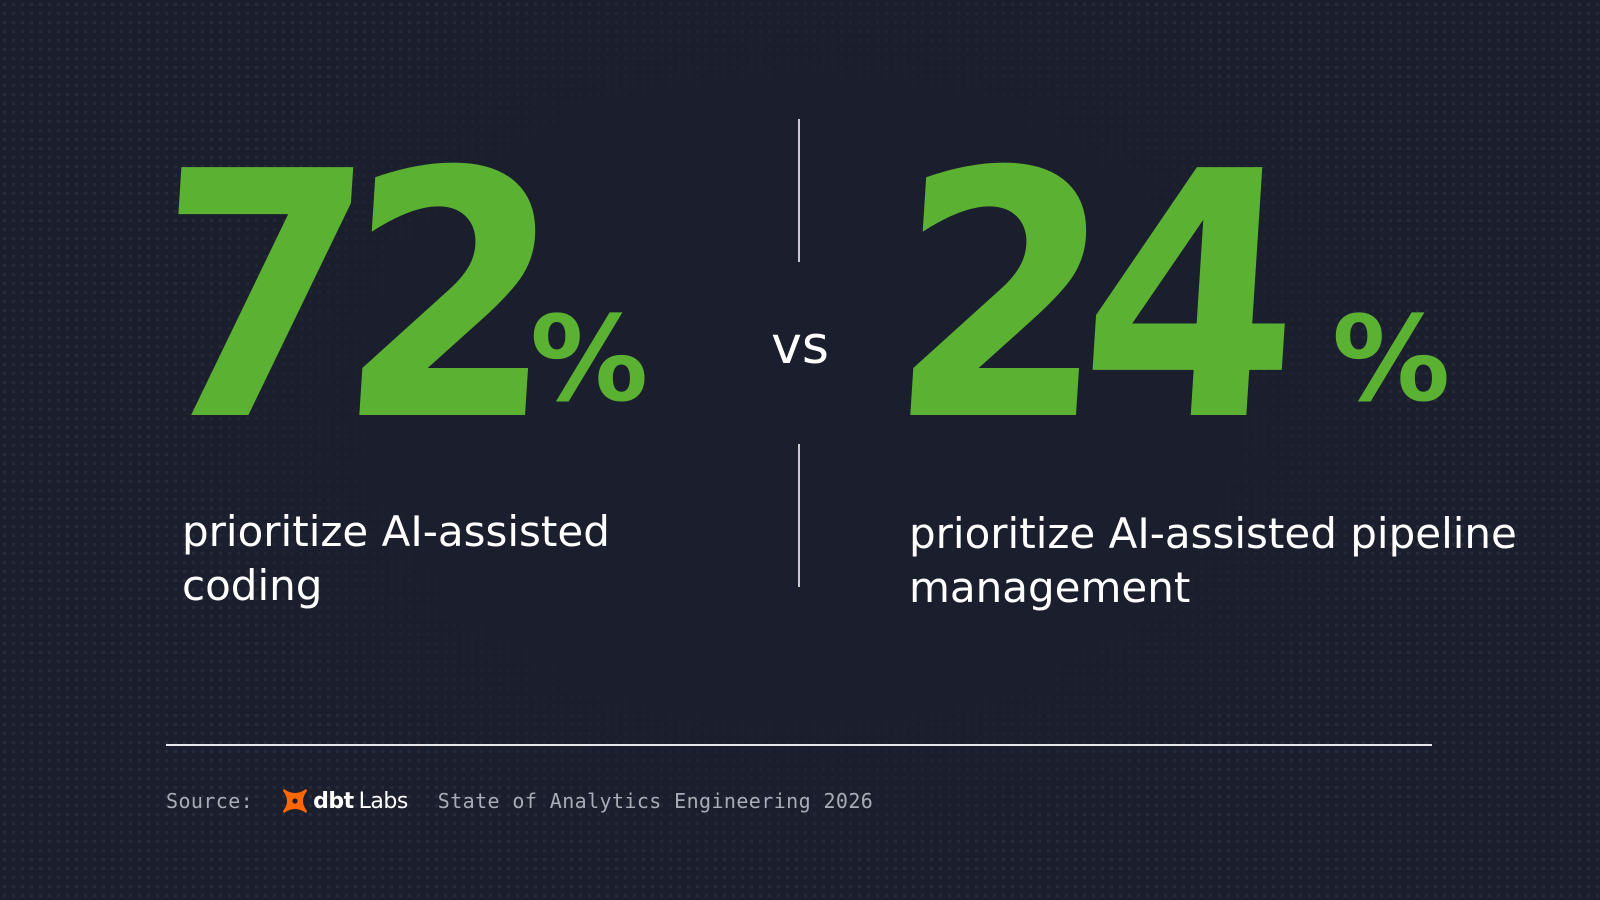 This screenshot has height=900, width=1600. Describe the element at coordinates (589, 359) in the screenshot. I see `left-percent-sign: %` at that location.